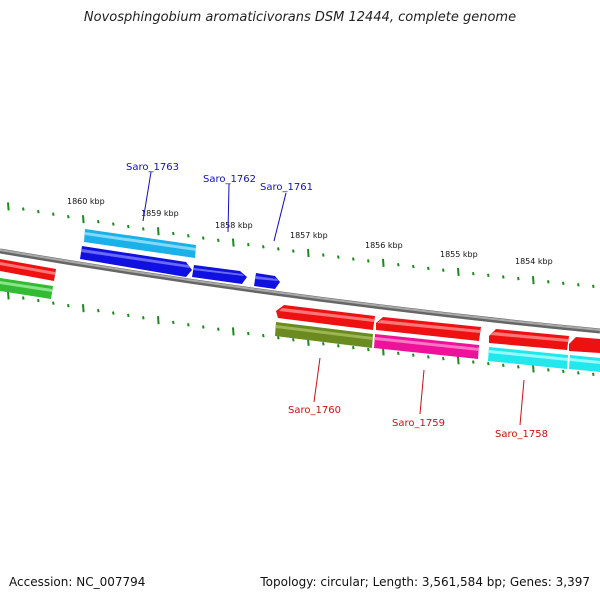  What do you see at coordinates (152, 167) in the screenshot?
I see `gene-label-saro-1763: Saro_1763` at bounding box center [152, 167].